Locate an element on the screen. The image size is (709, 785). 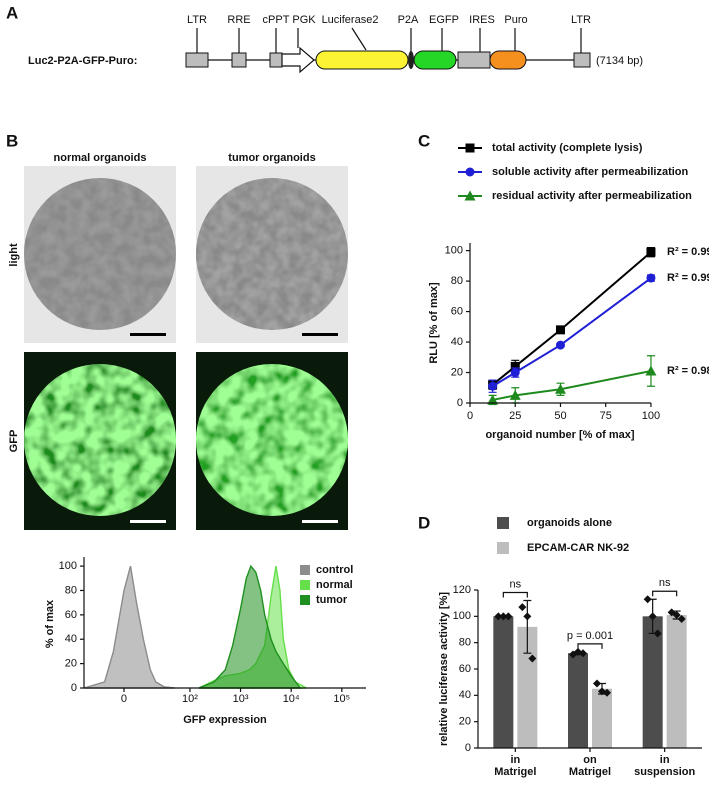
element-label: P2A is located at coordinates (408, 20).